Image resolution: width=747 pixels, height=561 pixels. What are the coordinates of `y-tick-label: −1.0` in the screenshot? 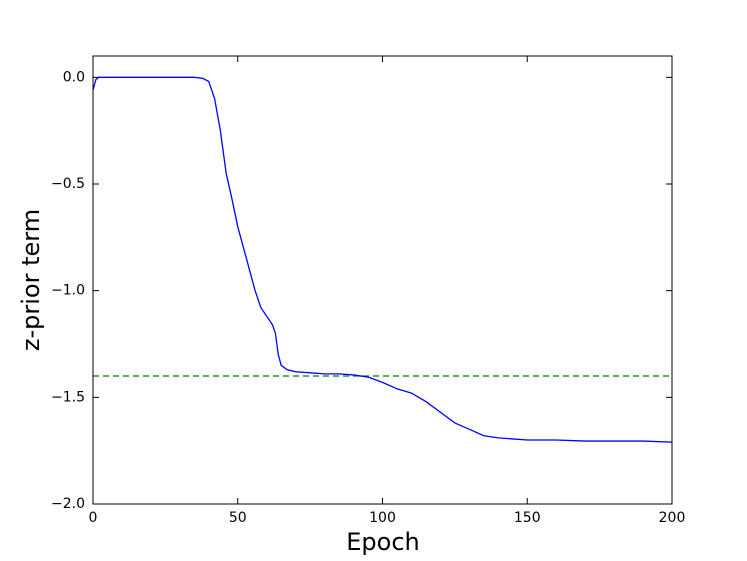 It's located at (68, 291).